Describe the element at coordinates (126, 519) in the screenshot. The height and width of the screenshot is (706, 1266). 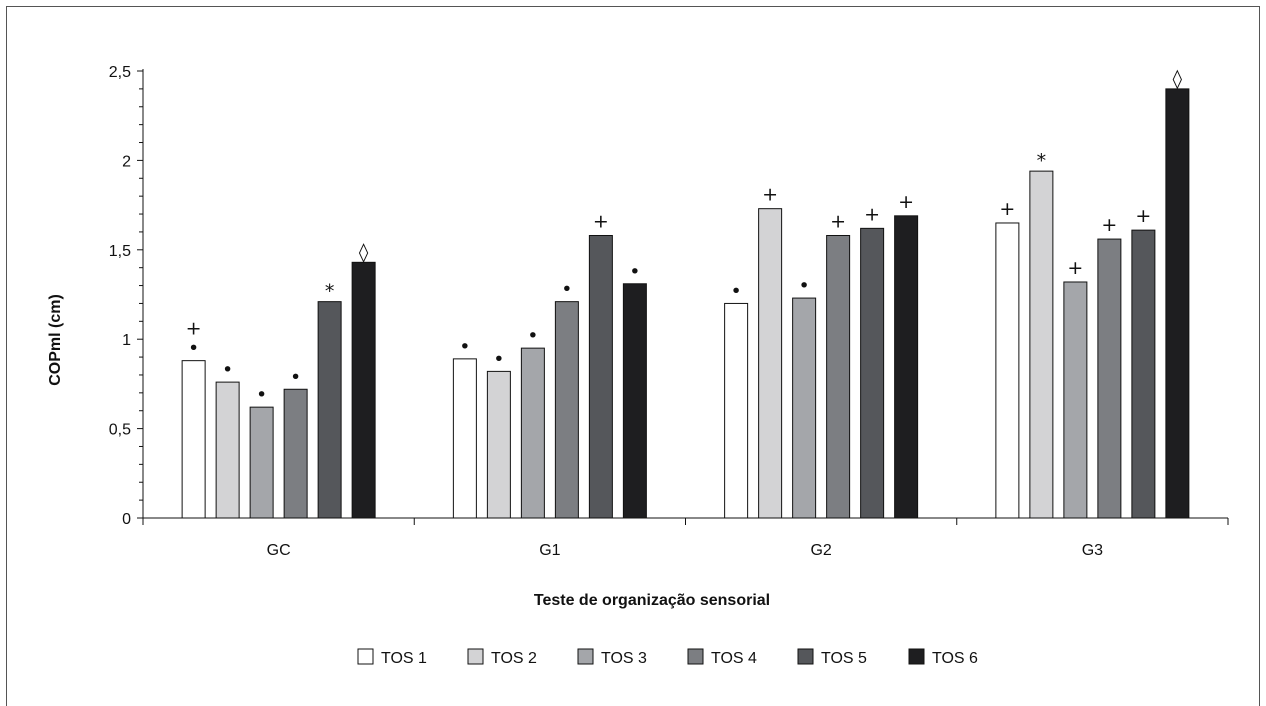
I see `y-tick-label: 0` at that location.